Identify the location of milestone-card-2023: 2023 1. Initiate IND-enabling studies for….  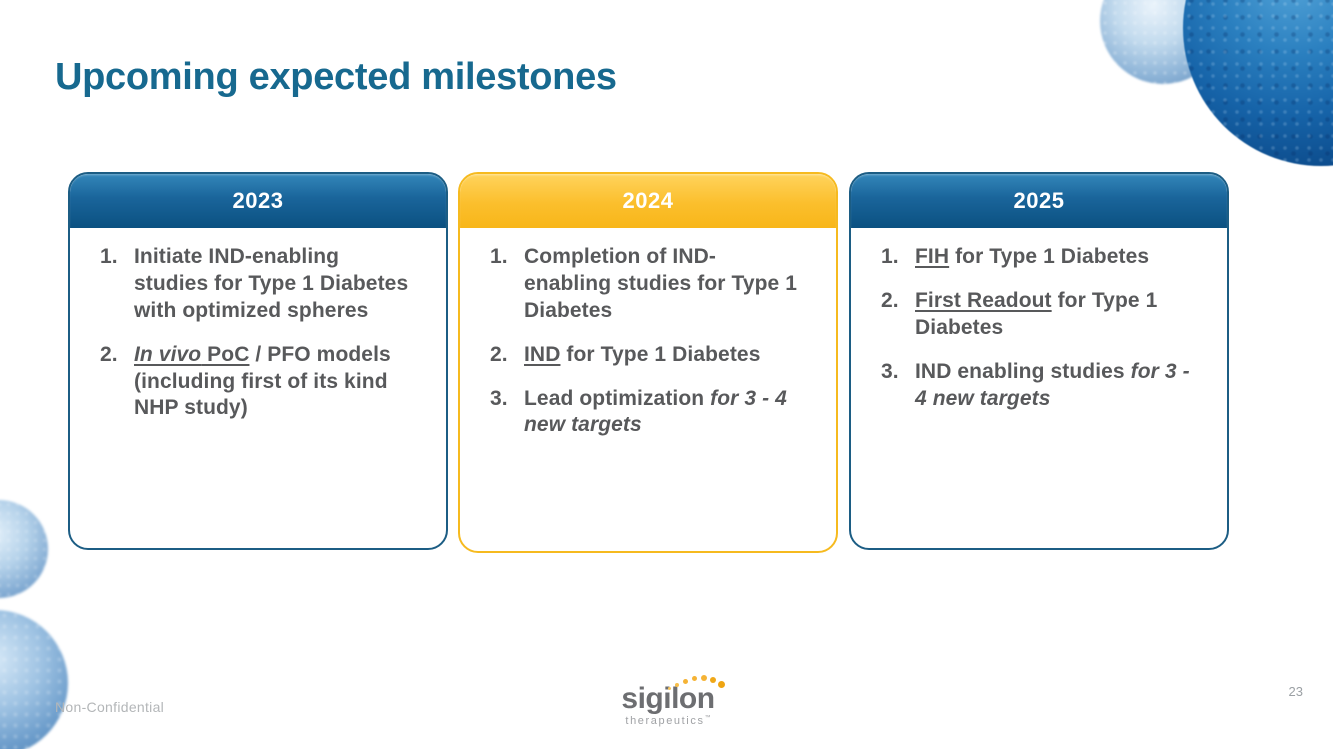
(258, 361).